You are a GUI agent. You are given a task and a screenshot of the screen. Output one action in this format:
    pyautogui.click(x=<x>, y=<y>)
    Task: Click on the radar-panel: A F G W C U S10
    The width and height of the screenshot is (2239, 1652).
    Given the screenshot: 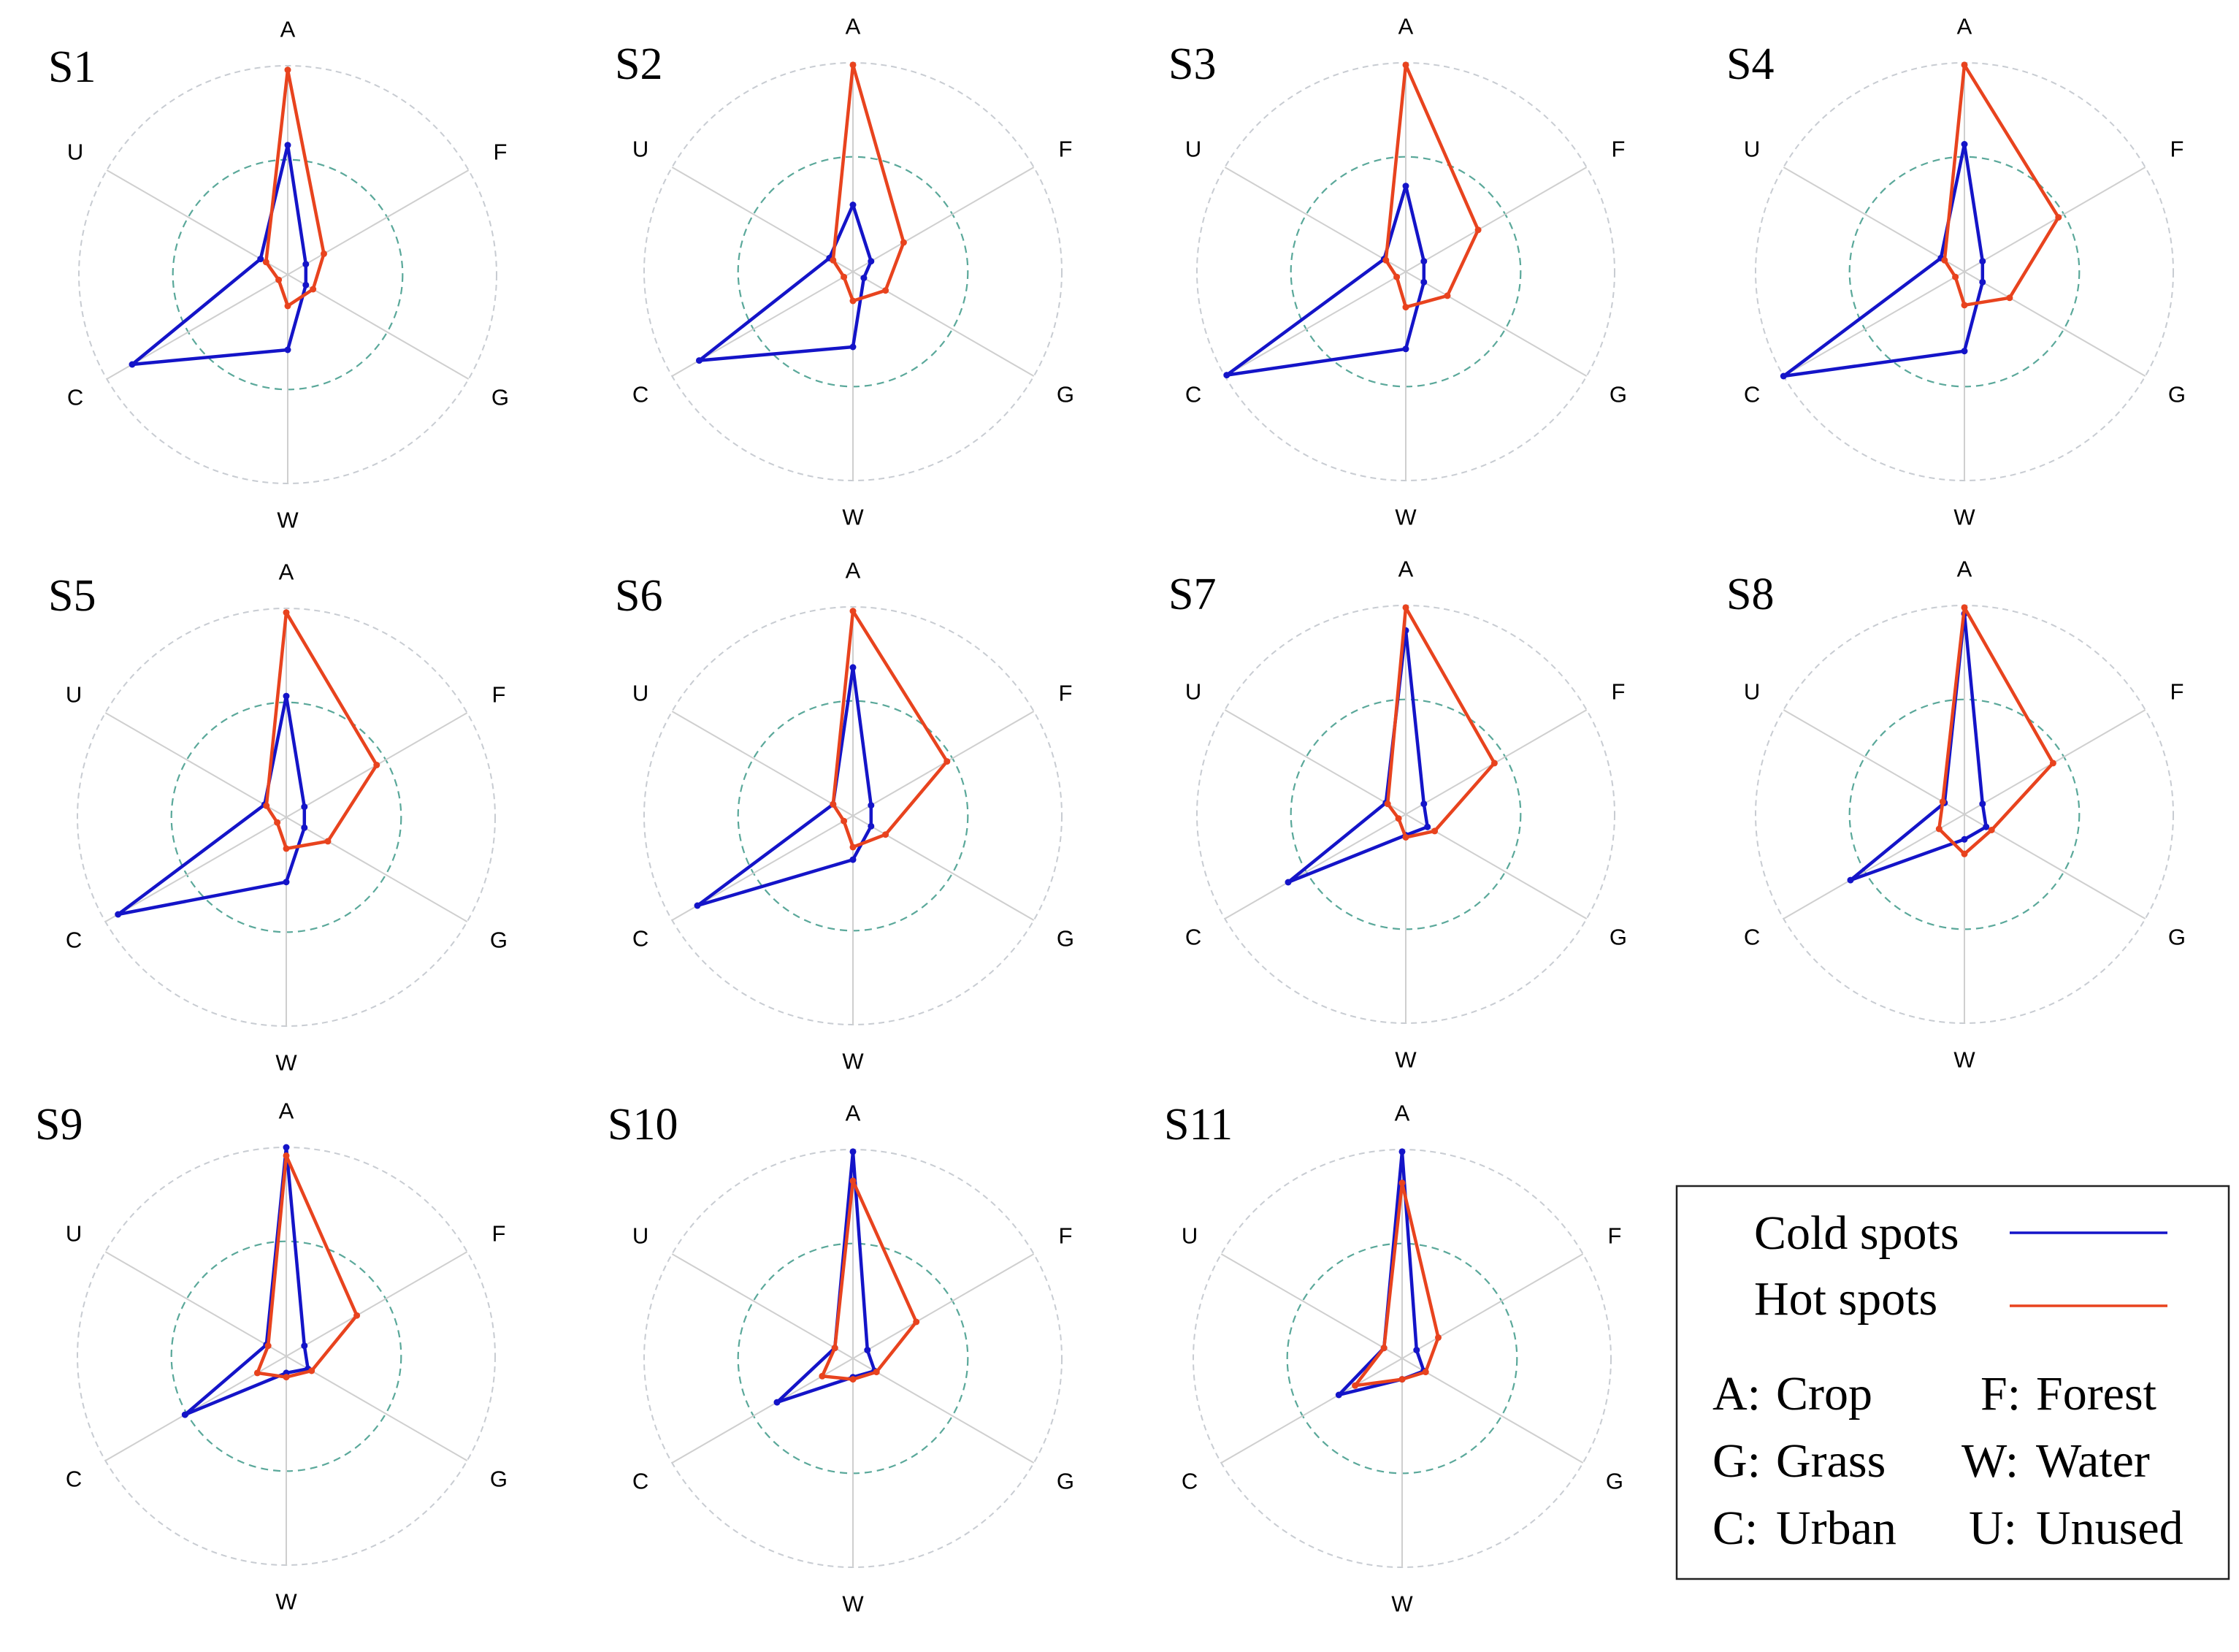 What is the action you would take?
    pyautogui.click(x=841, y=1358)
    